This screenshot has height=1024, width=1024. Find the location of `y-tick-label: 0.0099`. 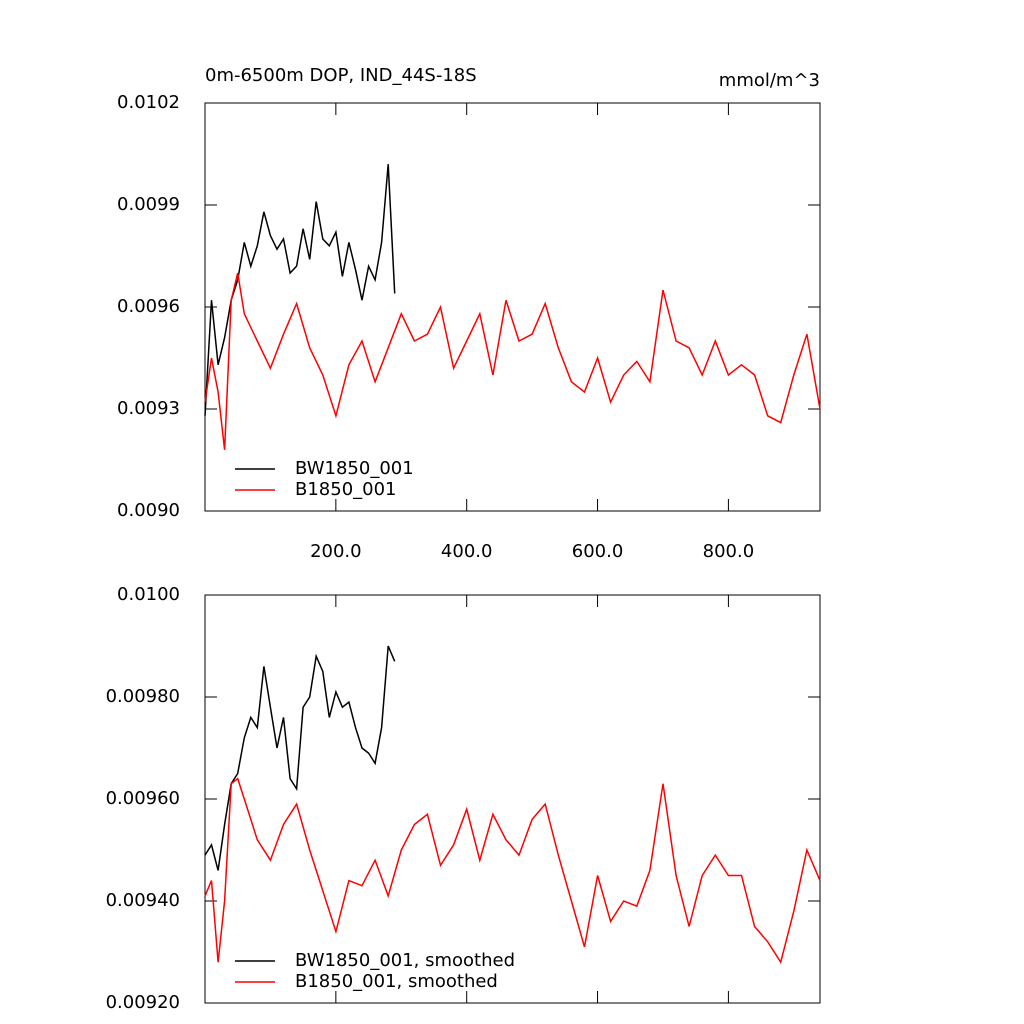

y-tick-label: 0.0099 is located at coordinates (148, 204).